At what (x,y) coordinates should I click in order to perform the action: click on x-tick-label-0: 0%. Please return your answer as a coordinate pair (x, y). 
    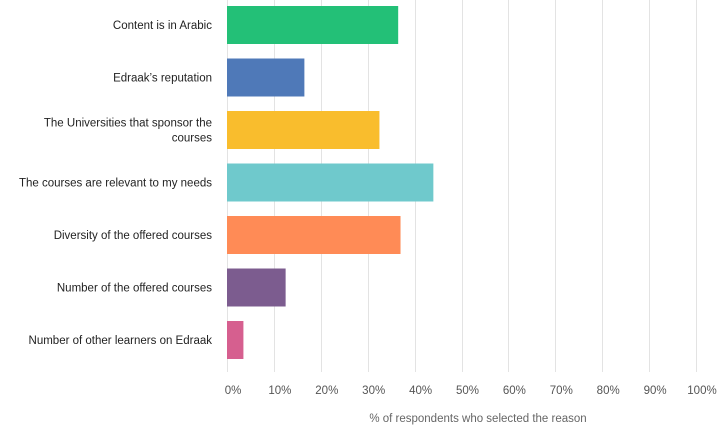
    Looking at the image, I should click on (233, 391).